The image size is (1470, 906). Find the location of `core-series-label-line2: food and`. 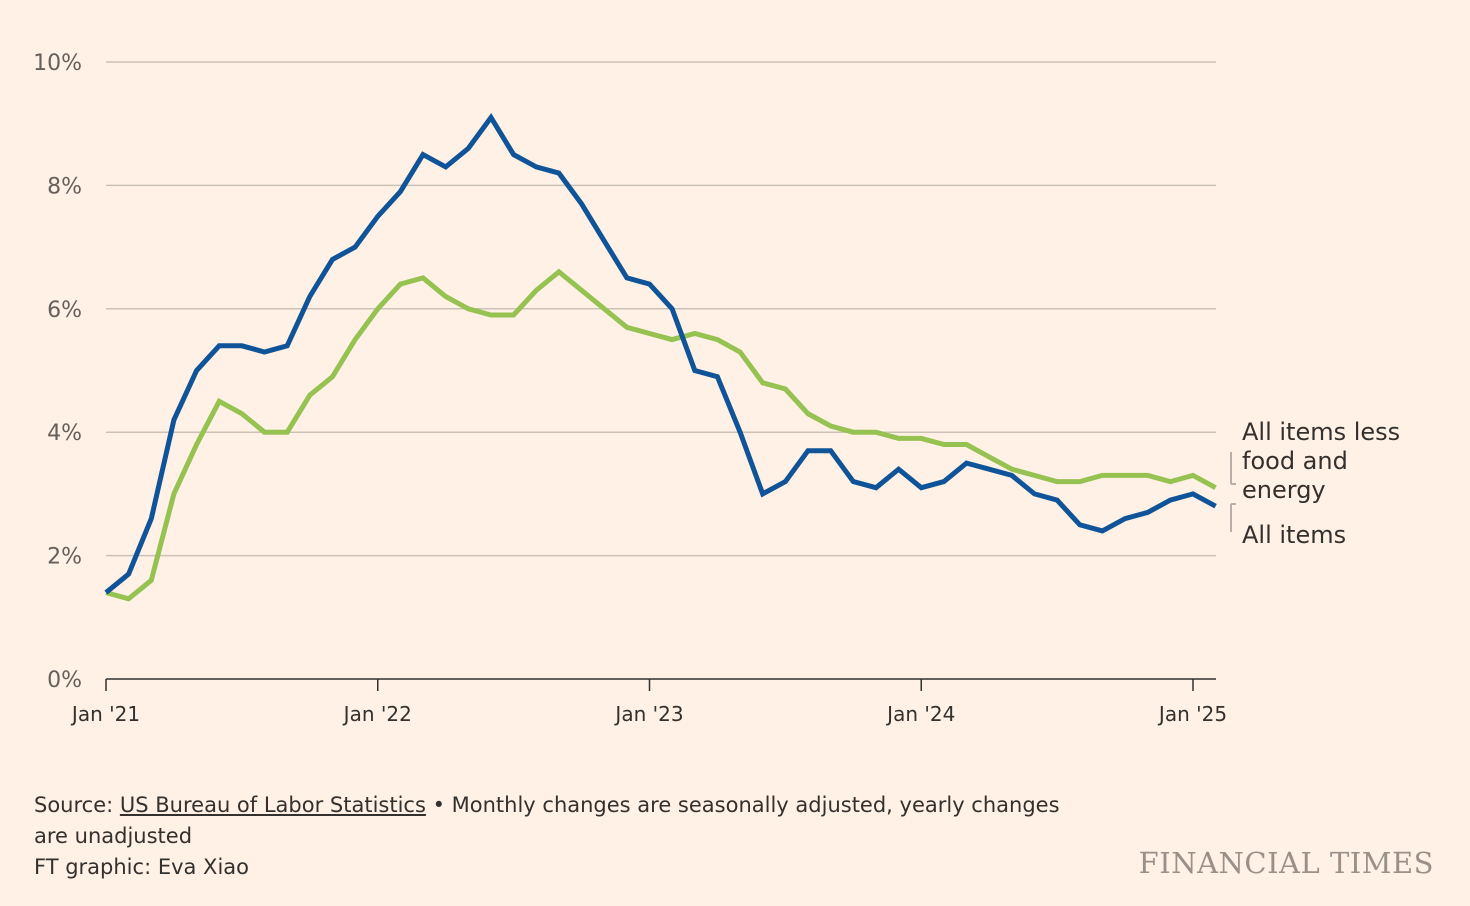

core-series-label-line2: food and is located at coordinates (1295, 461).